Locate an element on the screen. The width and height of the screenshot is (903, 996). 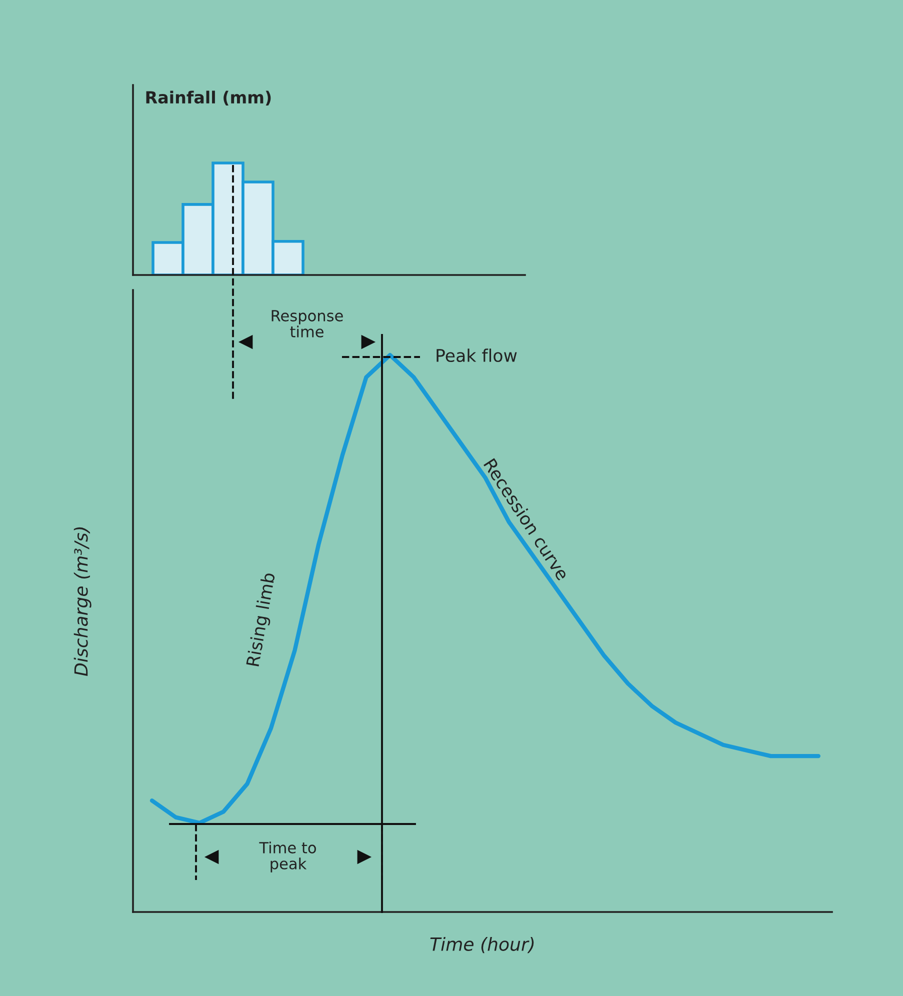
y-axis-title: Discharge (m³/s) is located at coordinates (83, 601).